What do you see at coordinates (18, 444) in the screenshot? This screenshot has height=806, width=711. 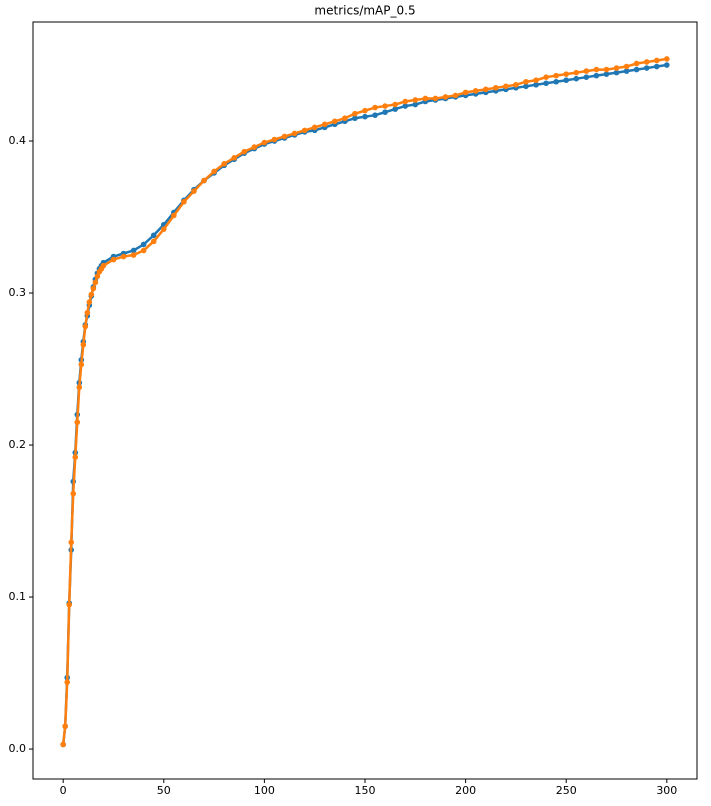 I see `y-tick-label: 0.2` at bounding box center [18, 444].